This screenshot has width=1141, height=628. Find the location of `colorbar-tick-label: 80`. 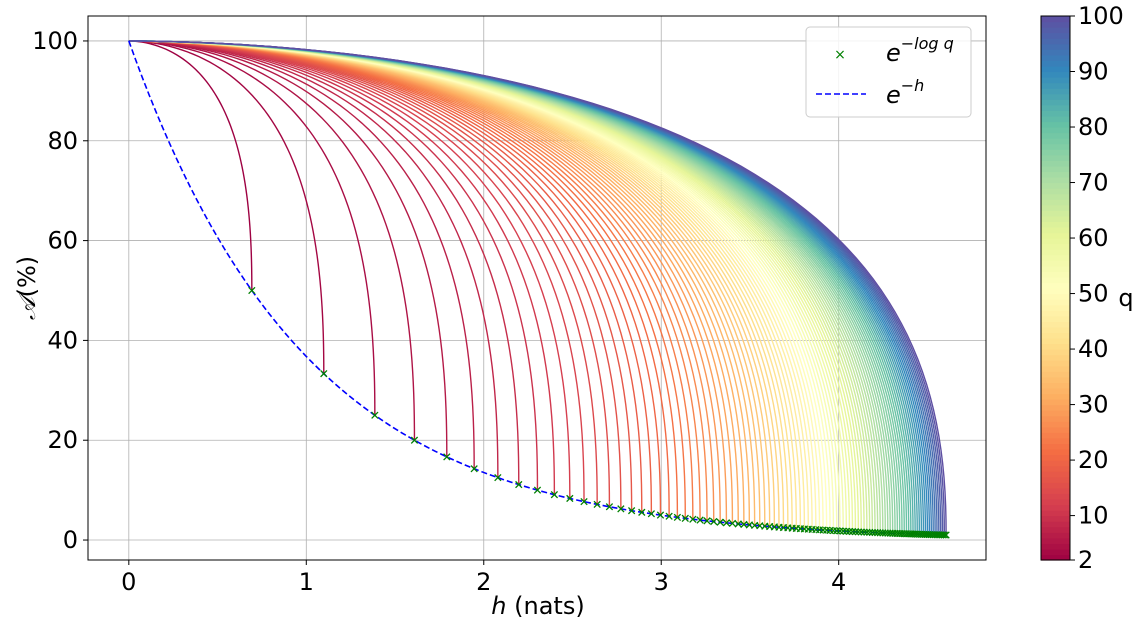

colorbar-tick-label: 80 is located at coordinates (1093, 127).